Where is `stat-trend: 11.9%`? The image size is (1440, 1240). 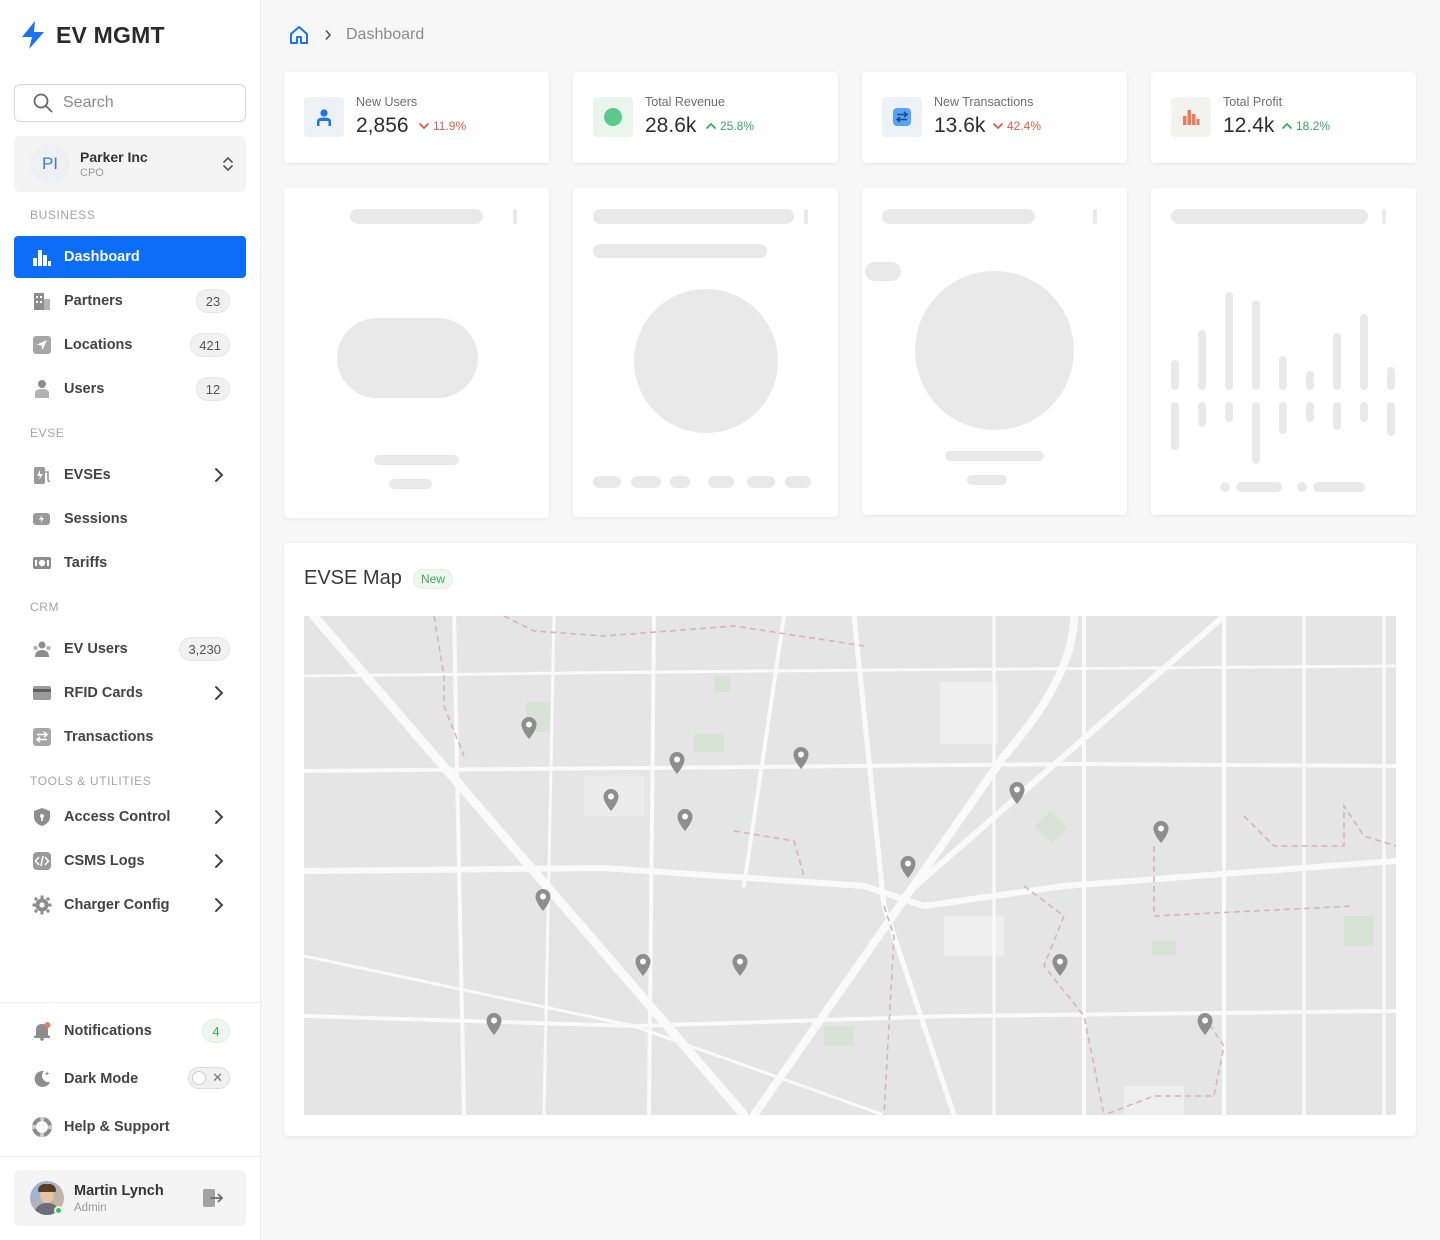 stat-trend: 11.9% is located at coordinates (442, 126).